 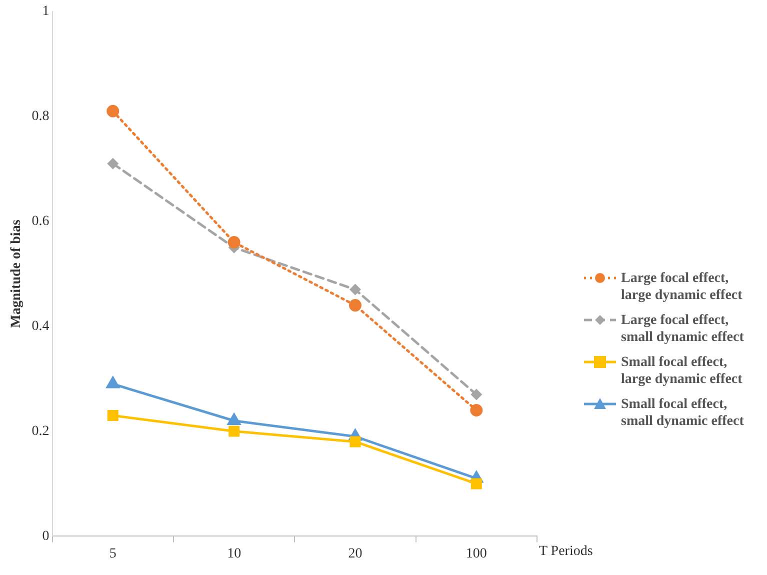 I want to click on y-tick-label: 0, so click(x=46, y=536).